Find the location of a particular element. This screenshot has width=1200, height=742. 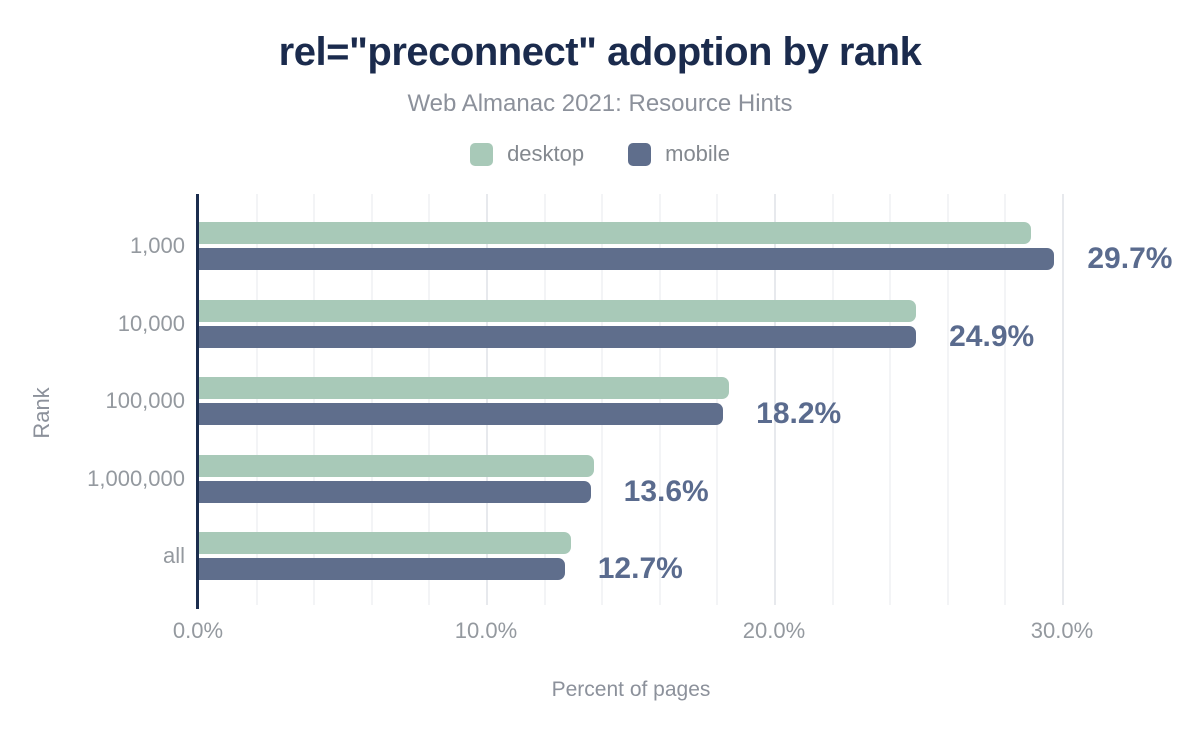

value-label: 24.9% is located at coordinates (992, 336).